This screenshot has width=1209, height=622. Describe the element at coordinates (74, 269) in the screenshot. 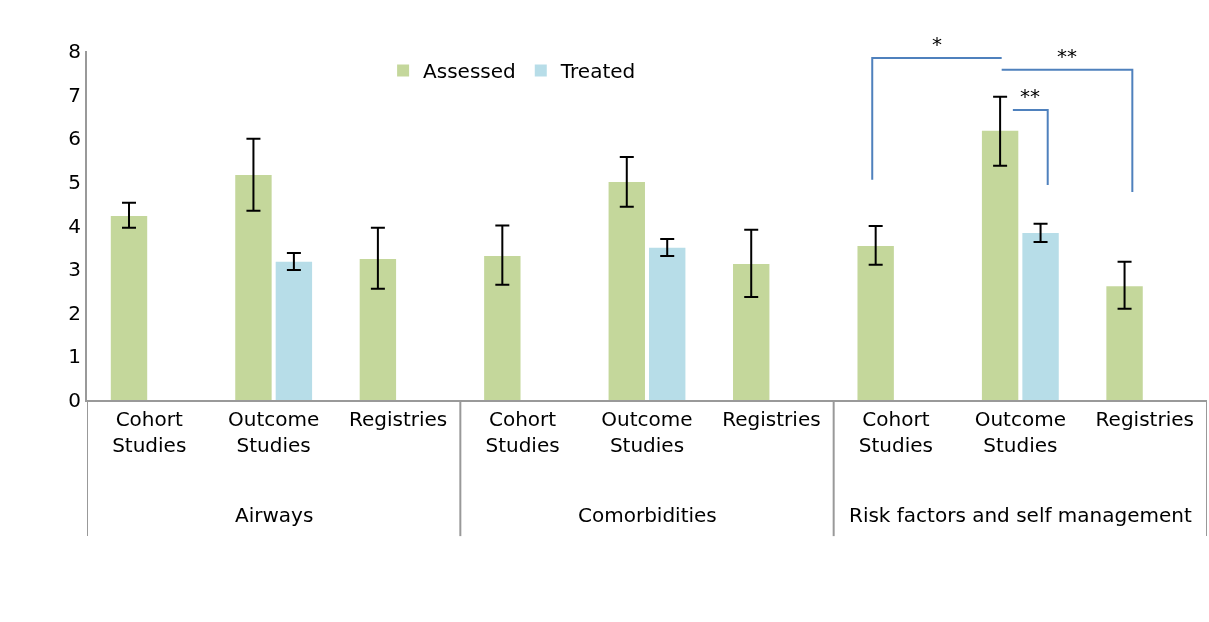

I see `y-tick-label: 3` at that location.